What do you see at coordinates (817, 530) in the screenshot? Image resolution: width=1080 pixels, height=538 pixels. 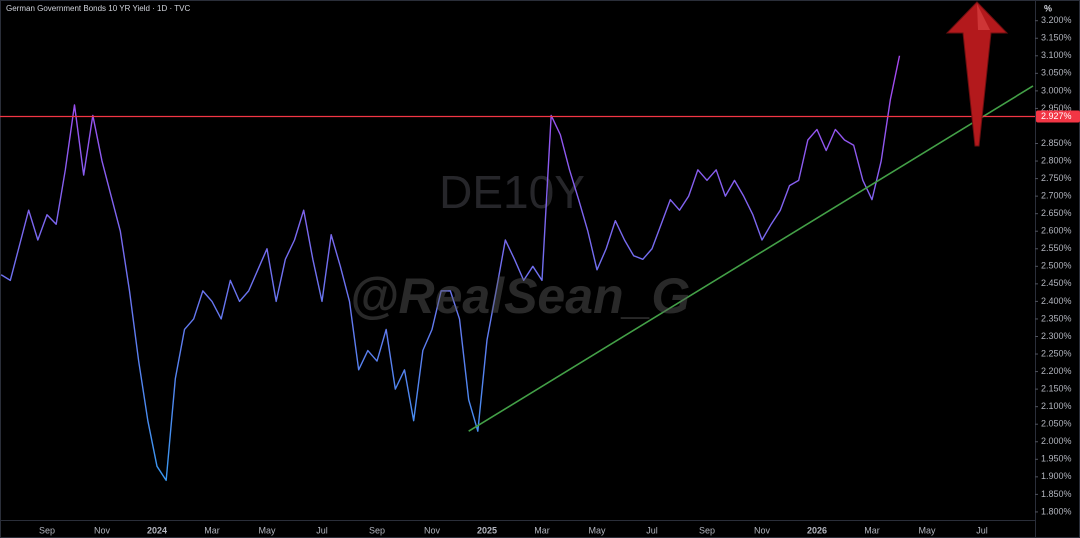 I see `x-tick-label: 2026` at bounding box center [817, 530].